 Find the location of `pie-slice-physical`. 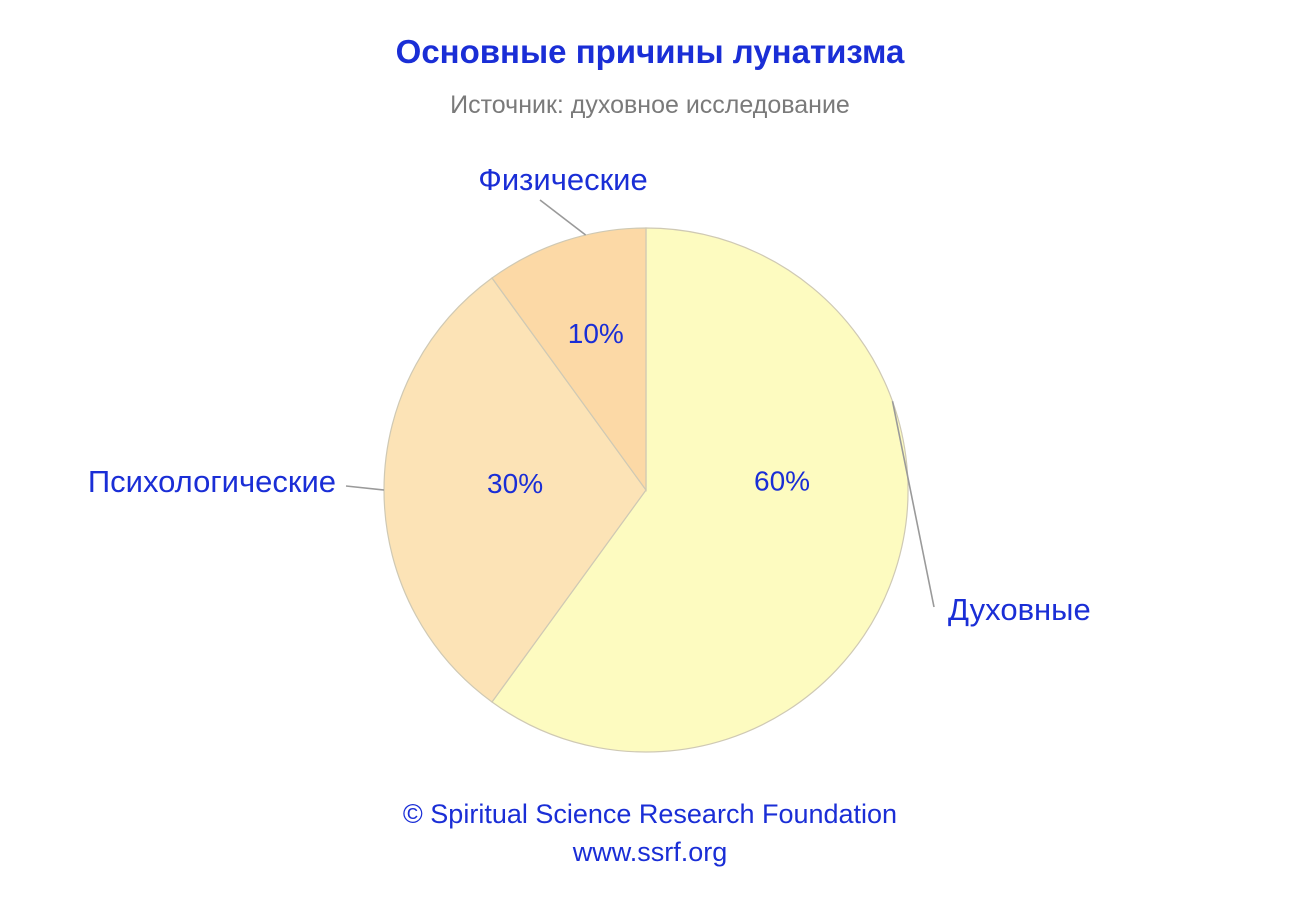

pie-slice-physical is located at coordinates (569, 359).